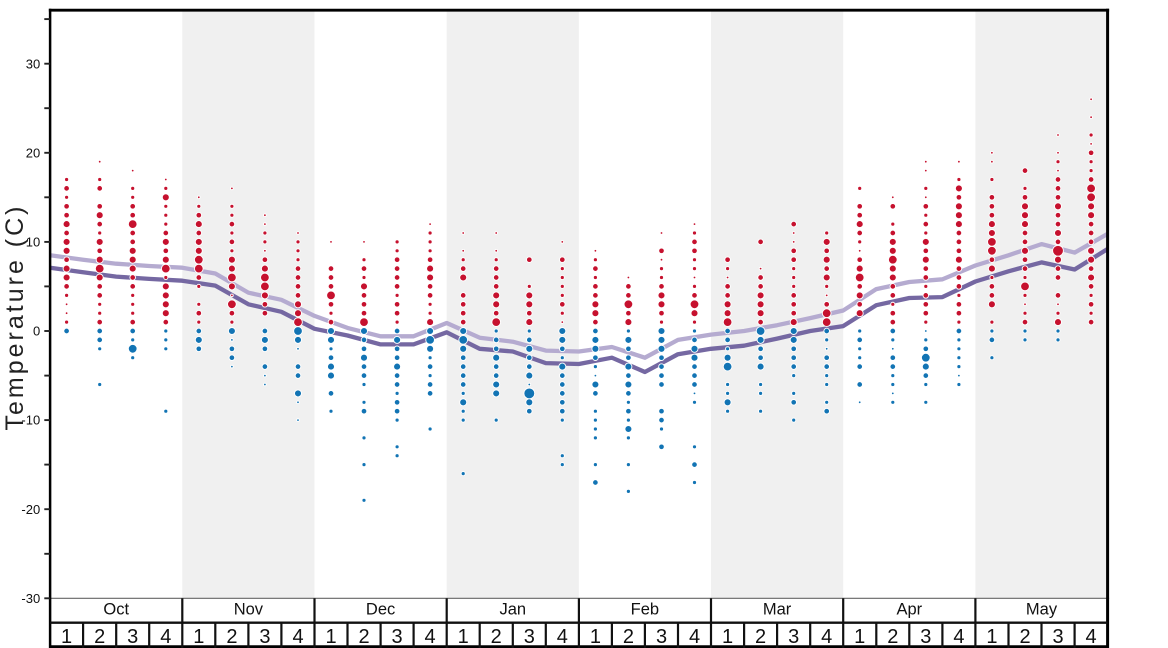  Describe the element at coordinates (33, 63) in the screenshot. I see `svg-text: 30` at that location.